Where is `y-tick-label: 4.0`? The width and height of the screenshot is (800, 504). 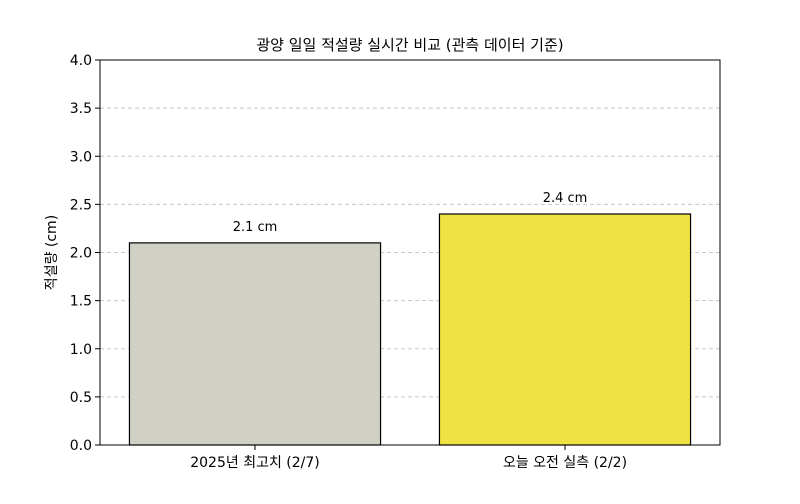 y-tick-label: 4.0 is located at coordinates (81, 61).